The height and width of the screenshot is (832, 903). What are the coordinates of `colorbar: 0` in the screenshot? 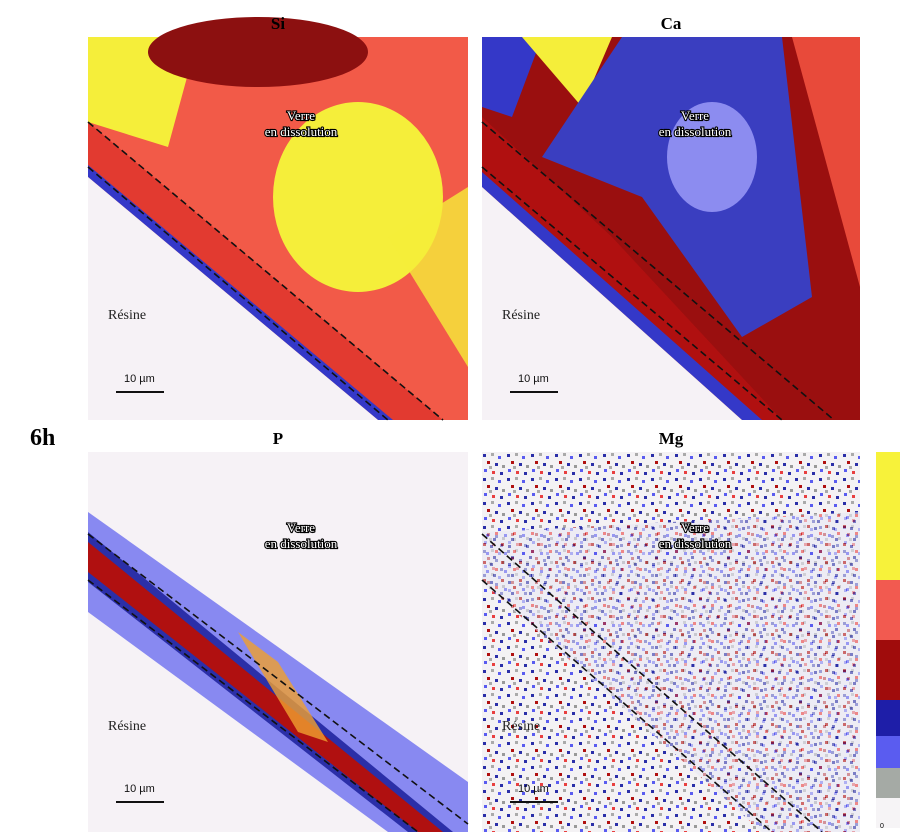 It's located at (888, 641).